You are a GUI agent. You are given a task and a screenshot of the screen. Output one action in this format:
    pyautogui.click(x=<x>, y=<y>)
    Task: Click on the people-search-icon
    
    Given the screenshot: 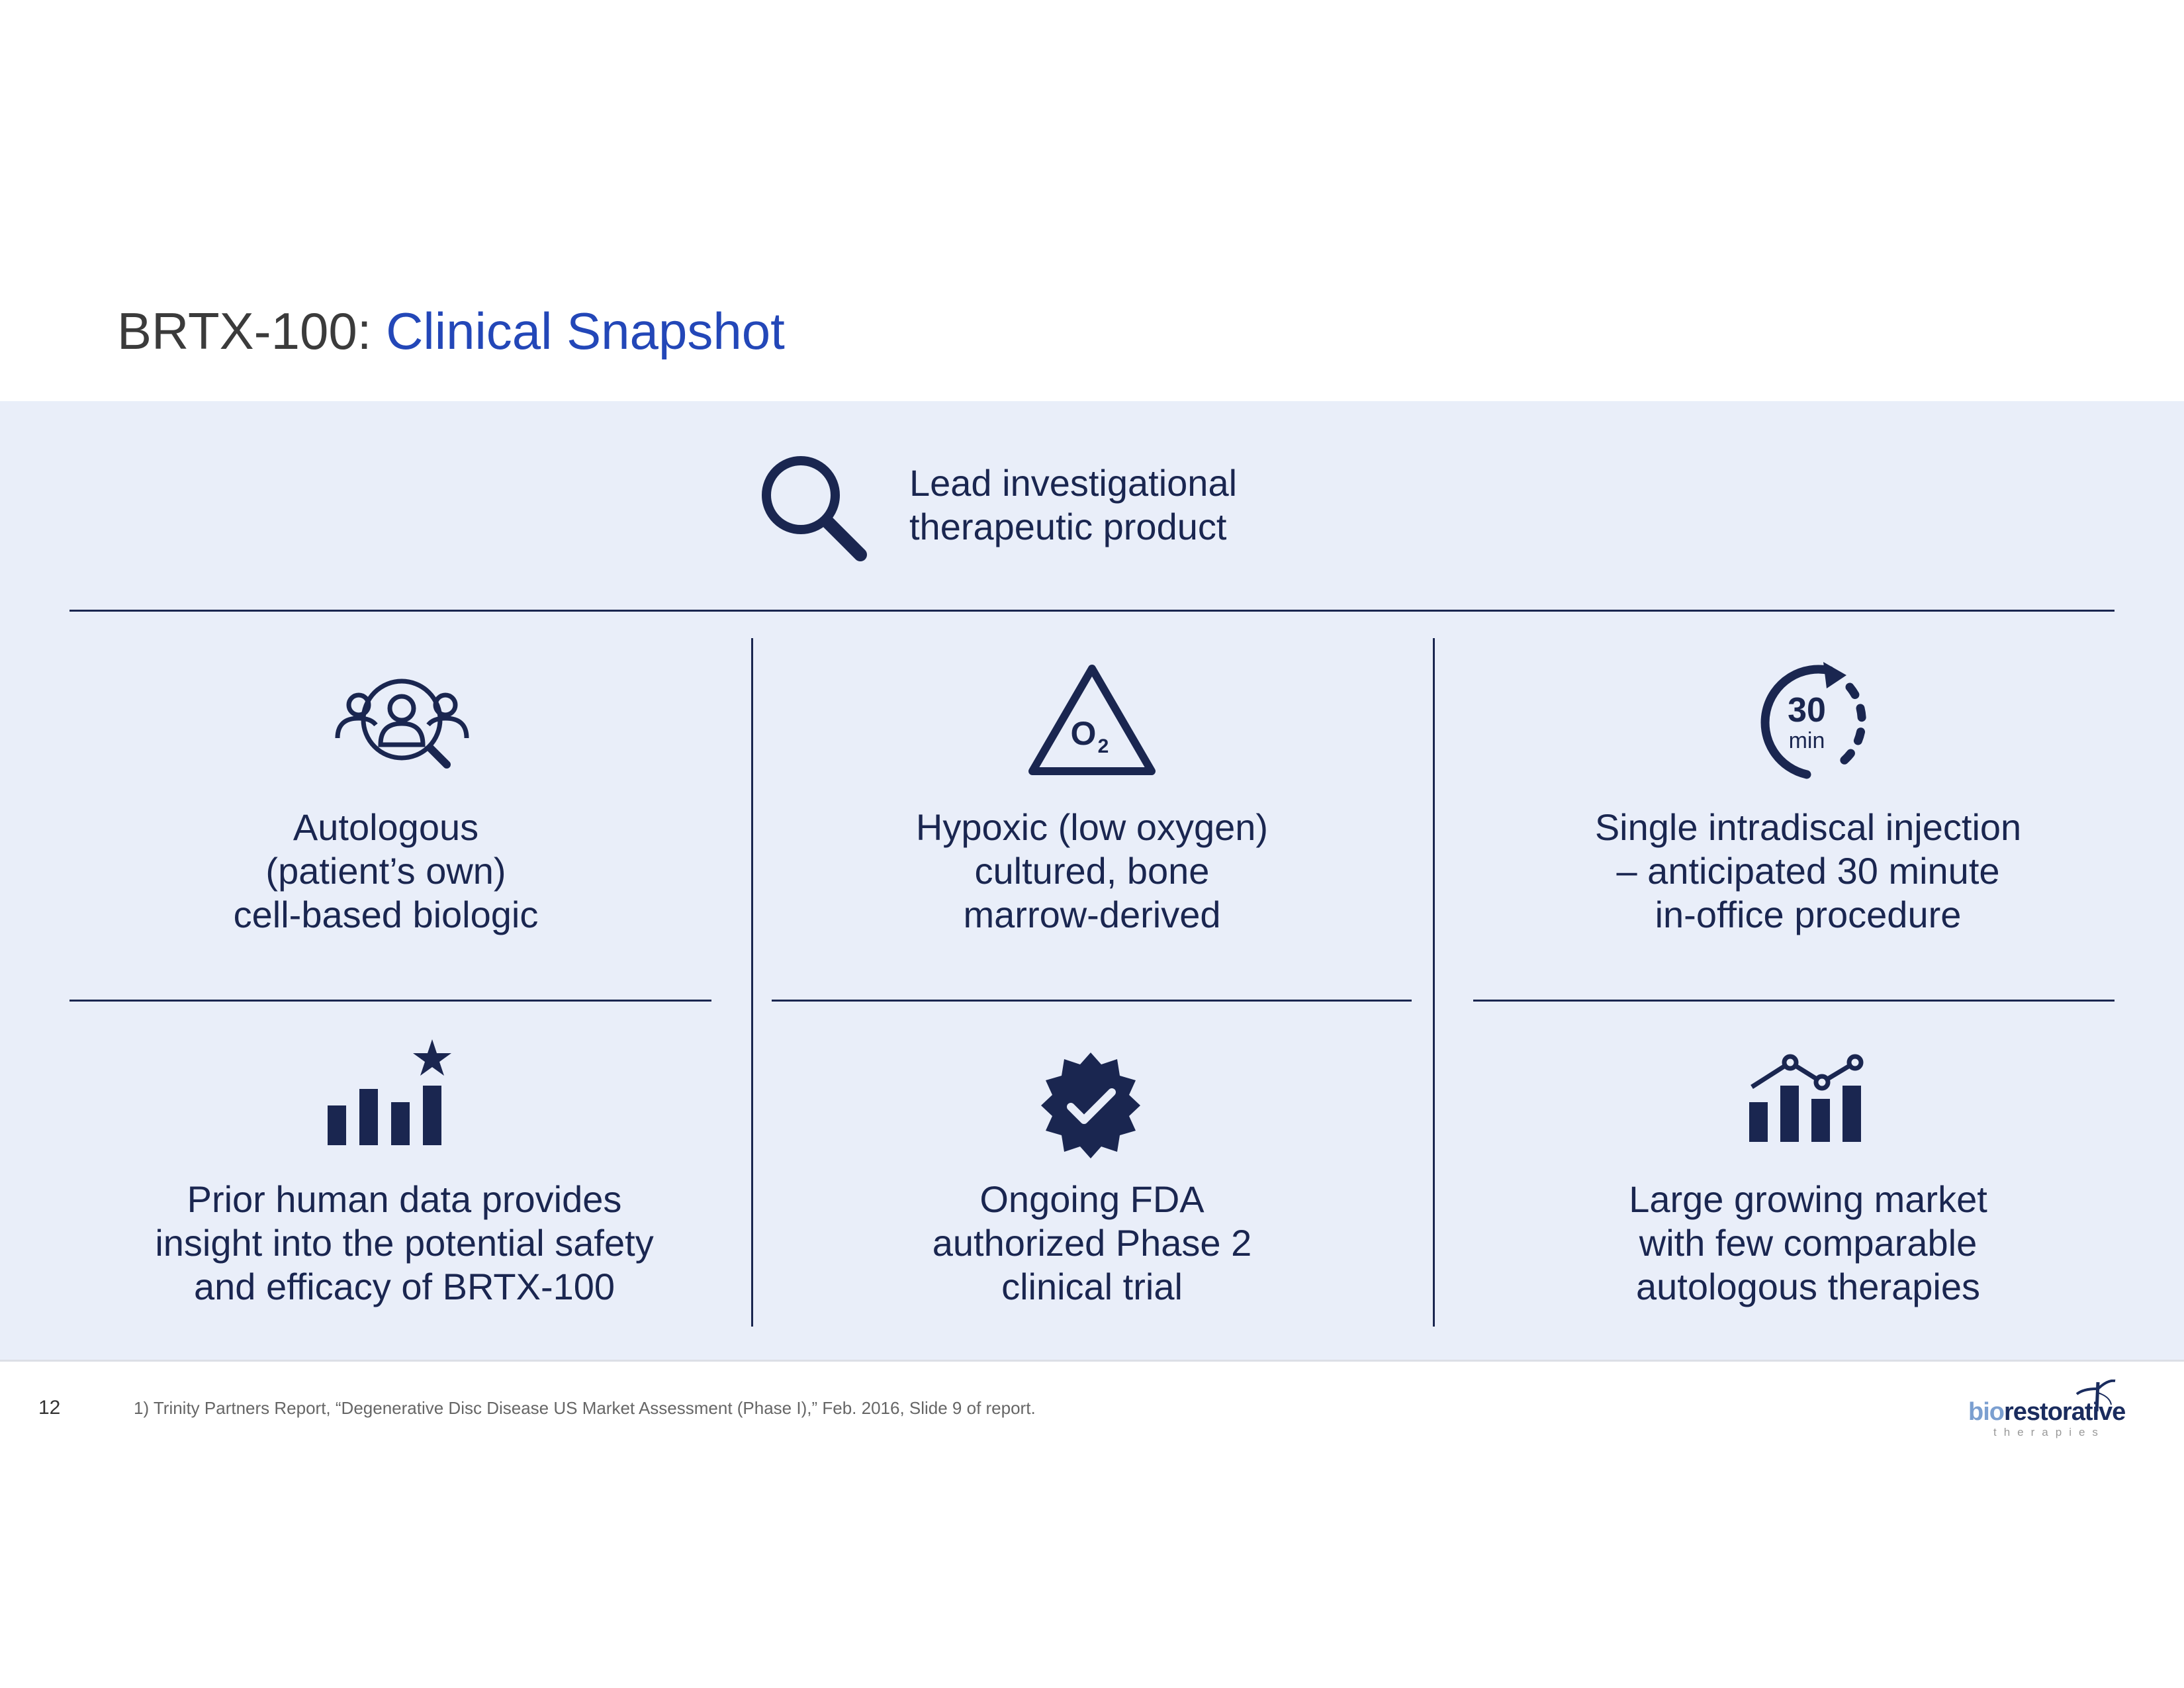 What is the action you would take?
    pyautogui.click(x=402, y=724)
    